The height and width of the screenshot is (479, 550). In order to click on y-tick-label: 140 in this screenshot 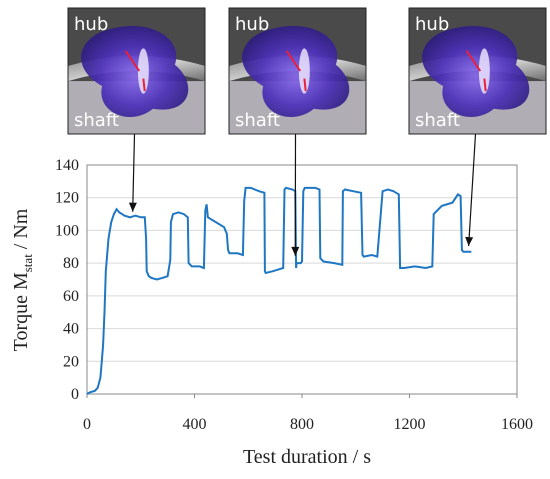, I will do `click(67, 165)`.